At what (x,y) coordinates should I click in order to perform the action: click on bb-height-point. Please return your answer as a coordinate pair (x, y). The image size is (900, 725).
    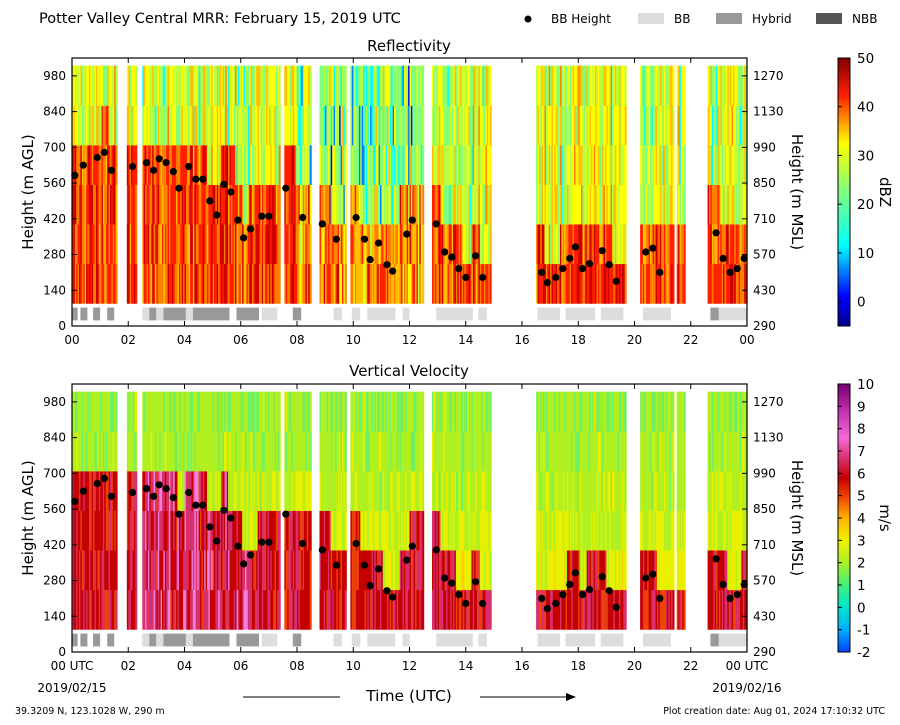
    Looking at the image, I should click on (303, 217).